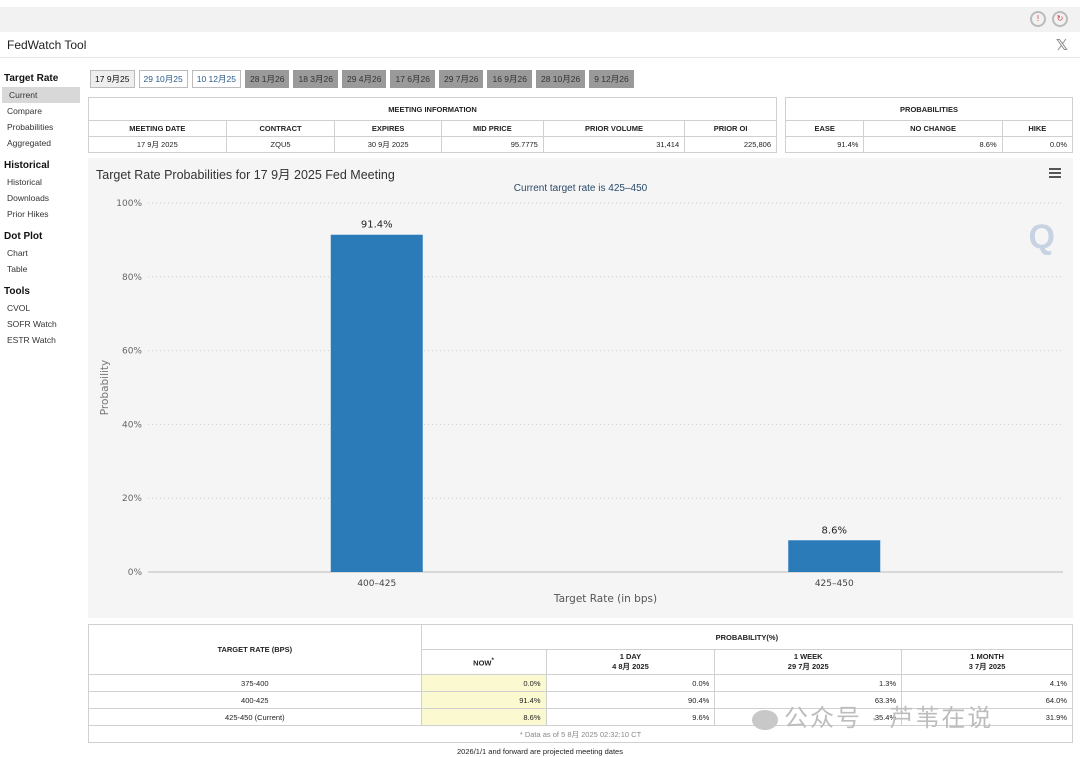 Image resolution: width=1080 pixels, height=757 pixels. I want to click on table-row: 375-400 0.0% 0.0% 1.3% 4.1%, so click(580, 683).